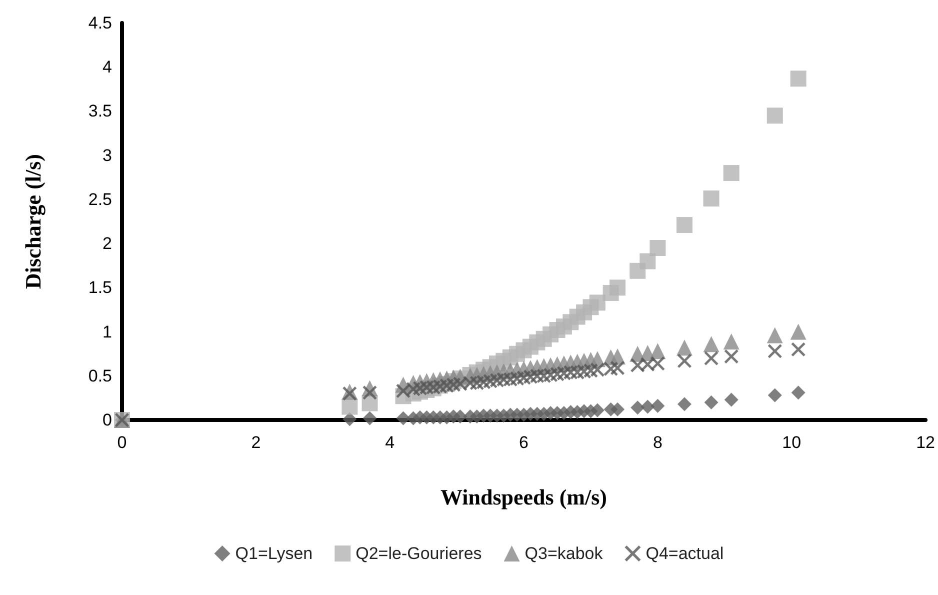  What do you see at coordinates (33, 222) in the screenshot?
I see `y-axis-title: Discharge (l/s)` at bounding box center [33, 222].